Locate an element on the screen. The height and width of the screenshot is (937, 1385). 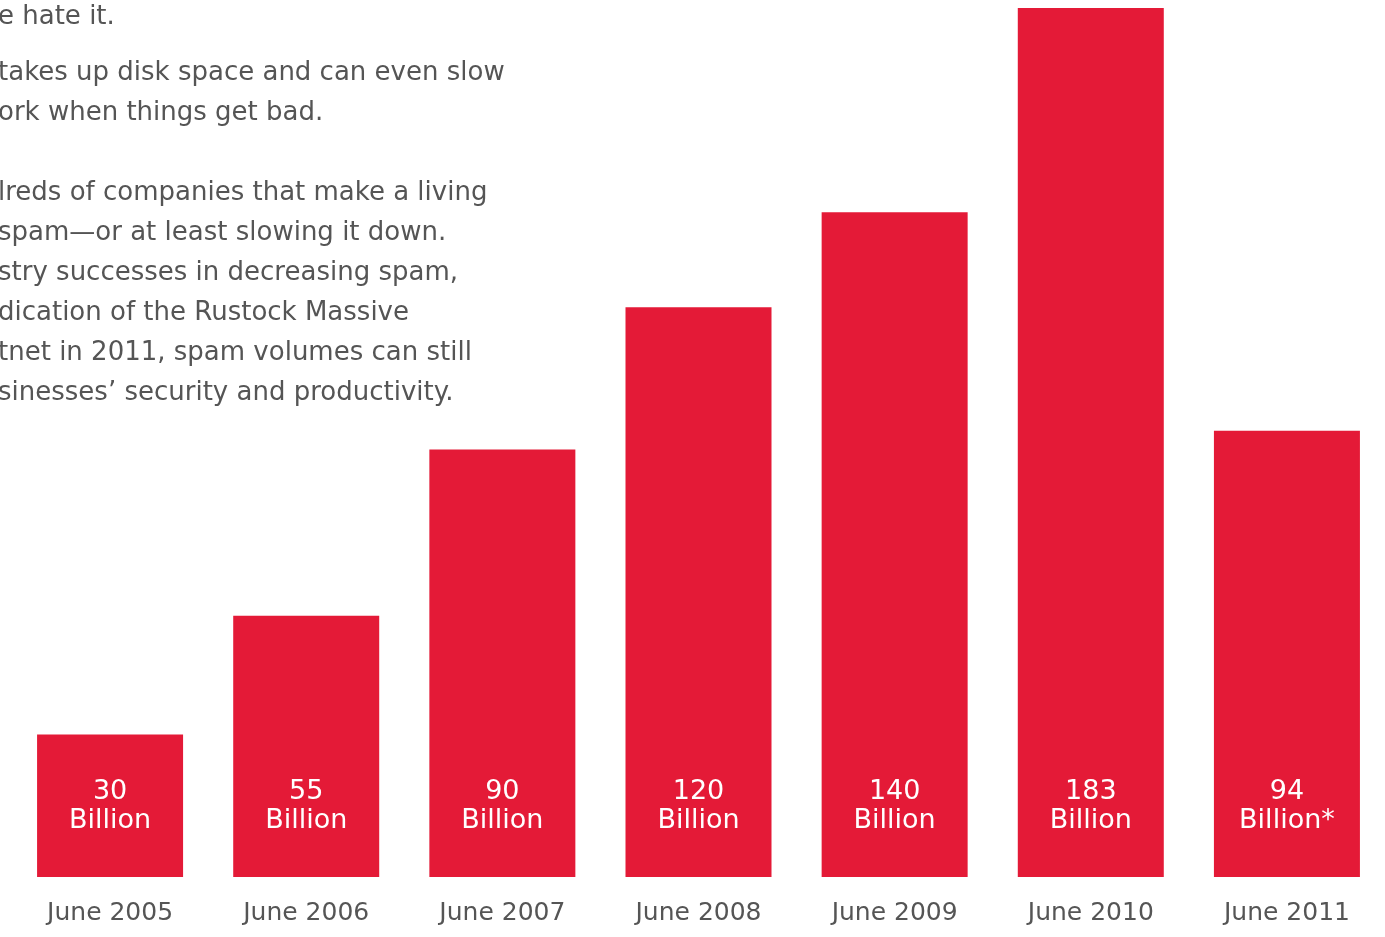
data-label: 183 Billion is located at coordinates (1090, 804).